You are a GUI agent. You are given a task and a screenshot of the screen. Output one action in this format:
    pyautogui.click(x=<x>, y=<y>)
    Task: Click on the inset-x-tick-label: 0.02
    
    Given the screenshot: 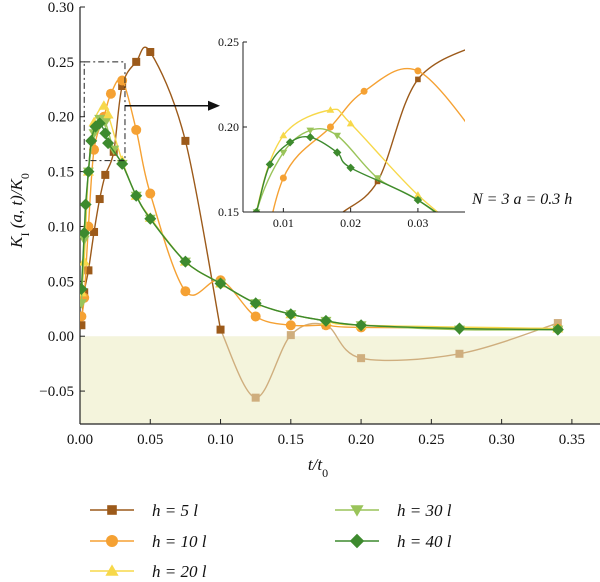 What is the action you would take?
    pyautogui.click(x=350, y=223)
    